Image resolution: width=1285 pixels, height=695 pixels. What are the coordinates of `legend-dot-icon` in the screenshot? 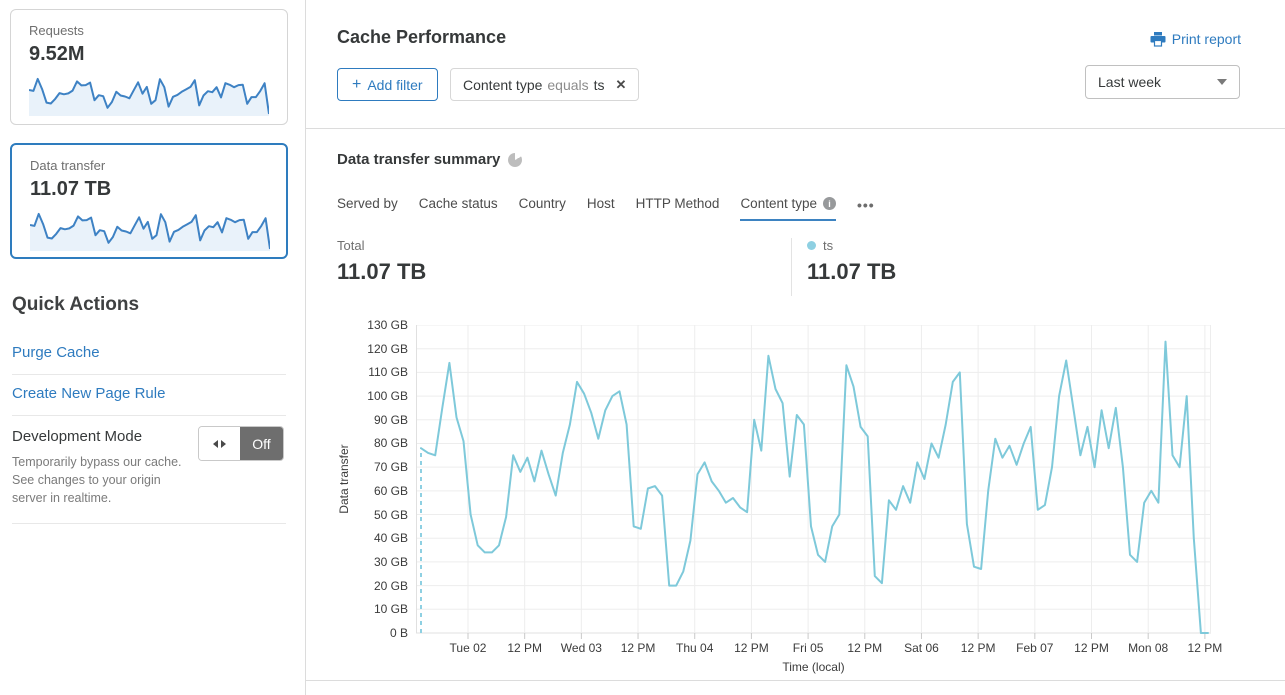 It's located at (811, 245).